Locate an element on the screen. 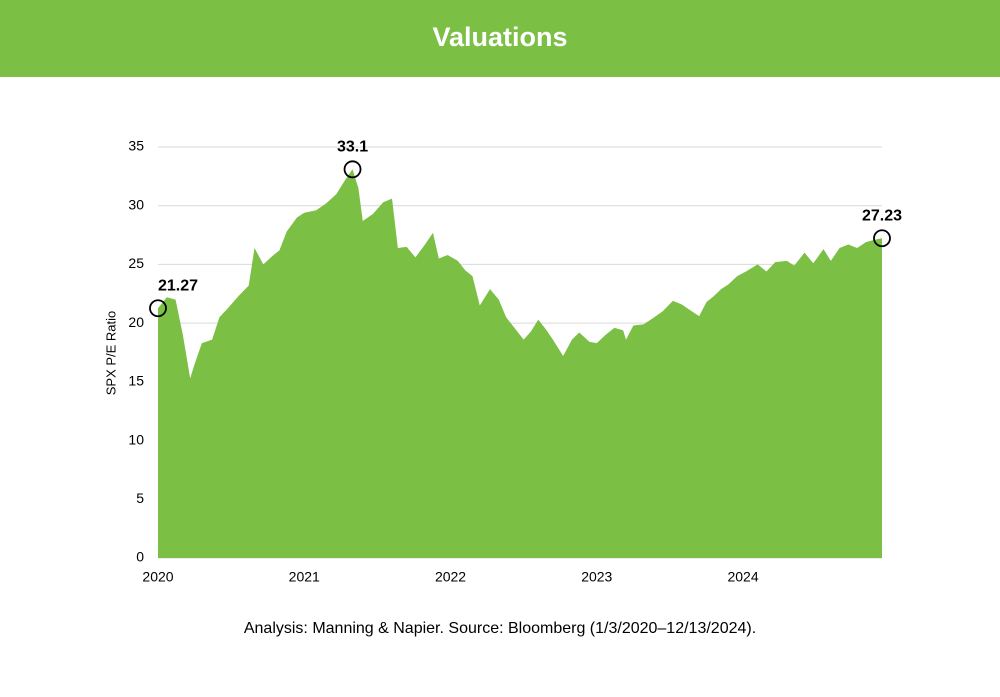 The height and width of the screenshot is (697, 1000). annotation-label: 27.23 is located at coordinates (882, 215).